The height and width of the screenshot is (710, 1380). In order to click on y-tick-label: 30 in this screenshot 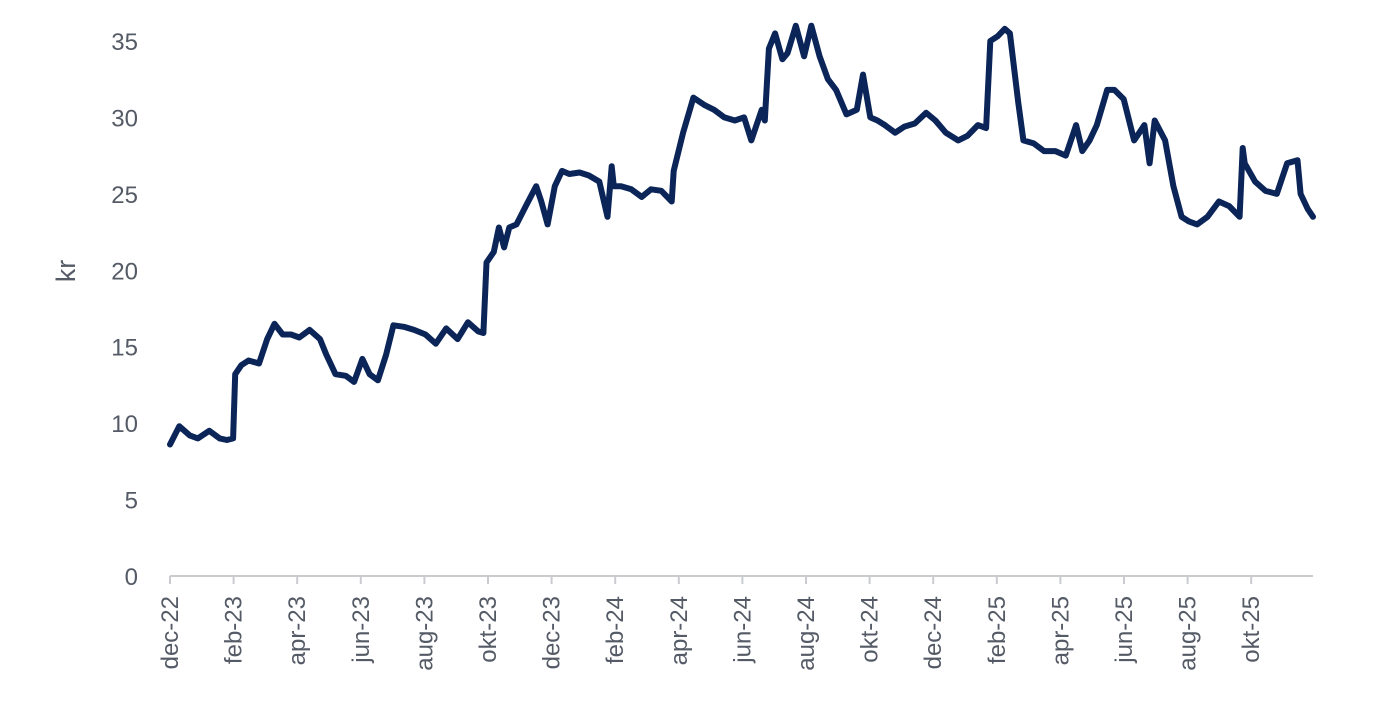, I will do `click(124, 118)`.